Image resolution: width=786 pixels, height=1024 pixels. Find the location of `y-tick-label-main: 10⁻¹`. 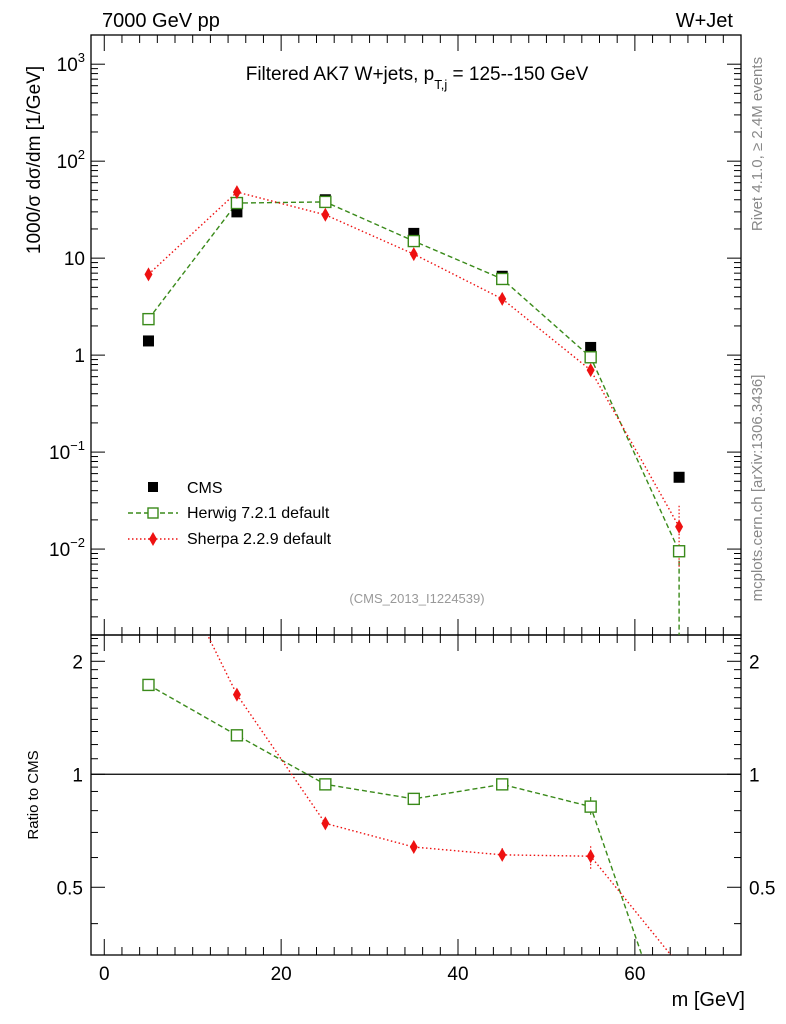

y-tick-label-main: 10⁻¹ is located at coordinates (67, 451).